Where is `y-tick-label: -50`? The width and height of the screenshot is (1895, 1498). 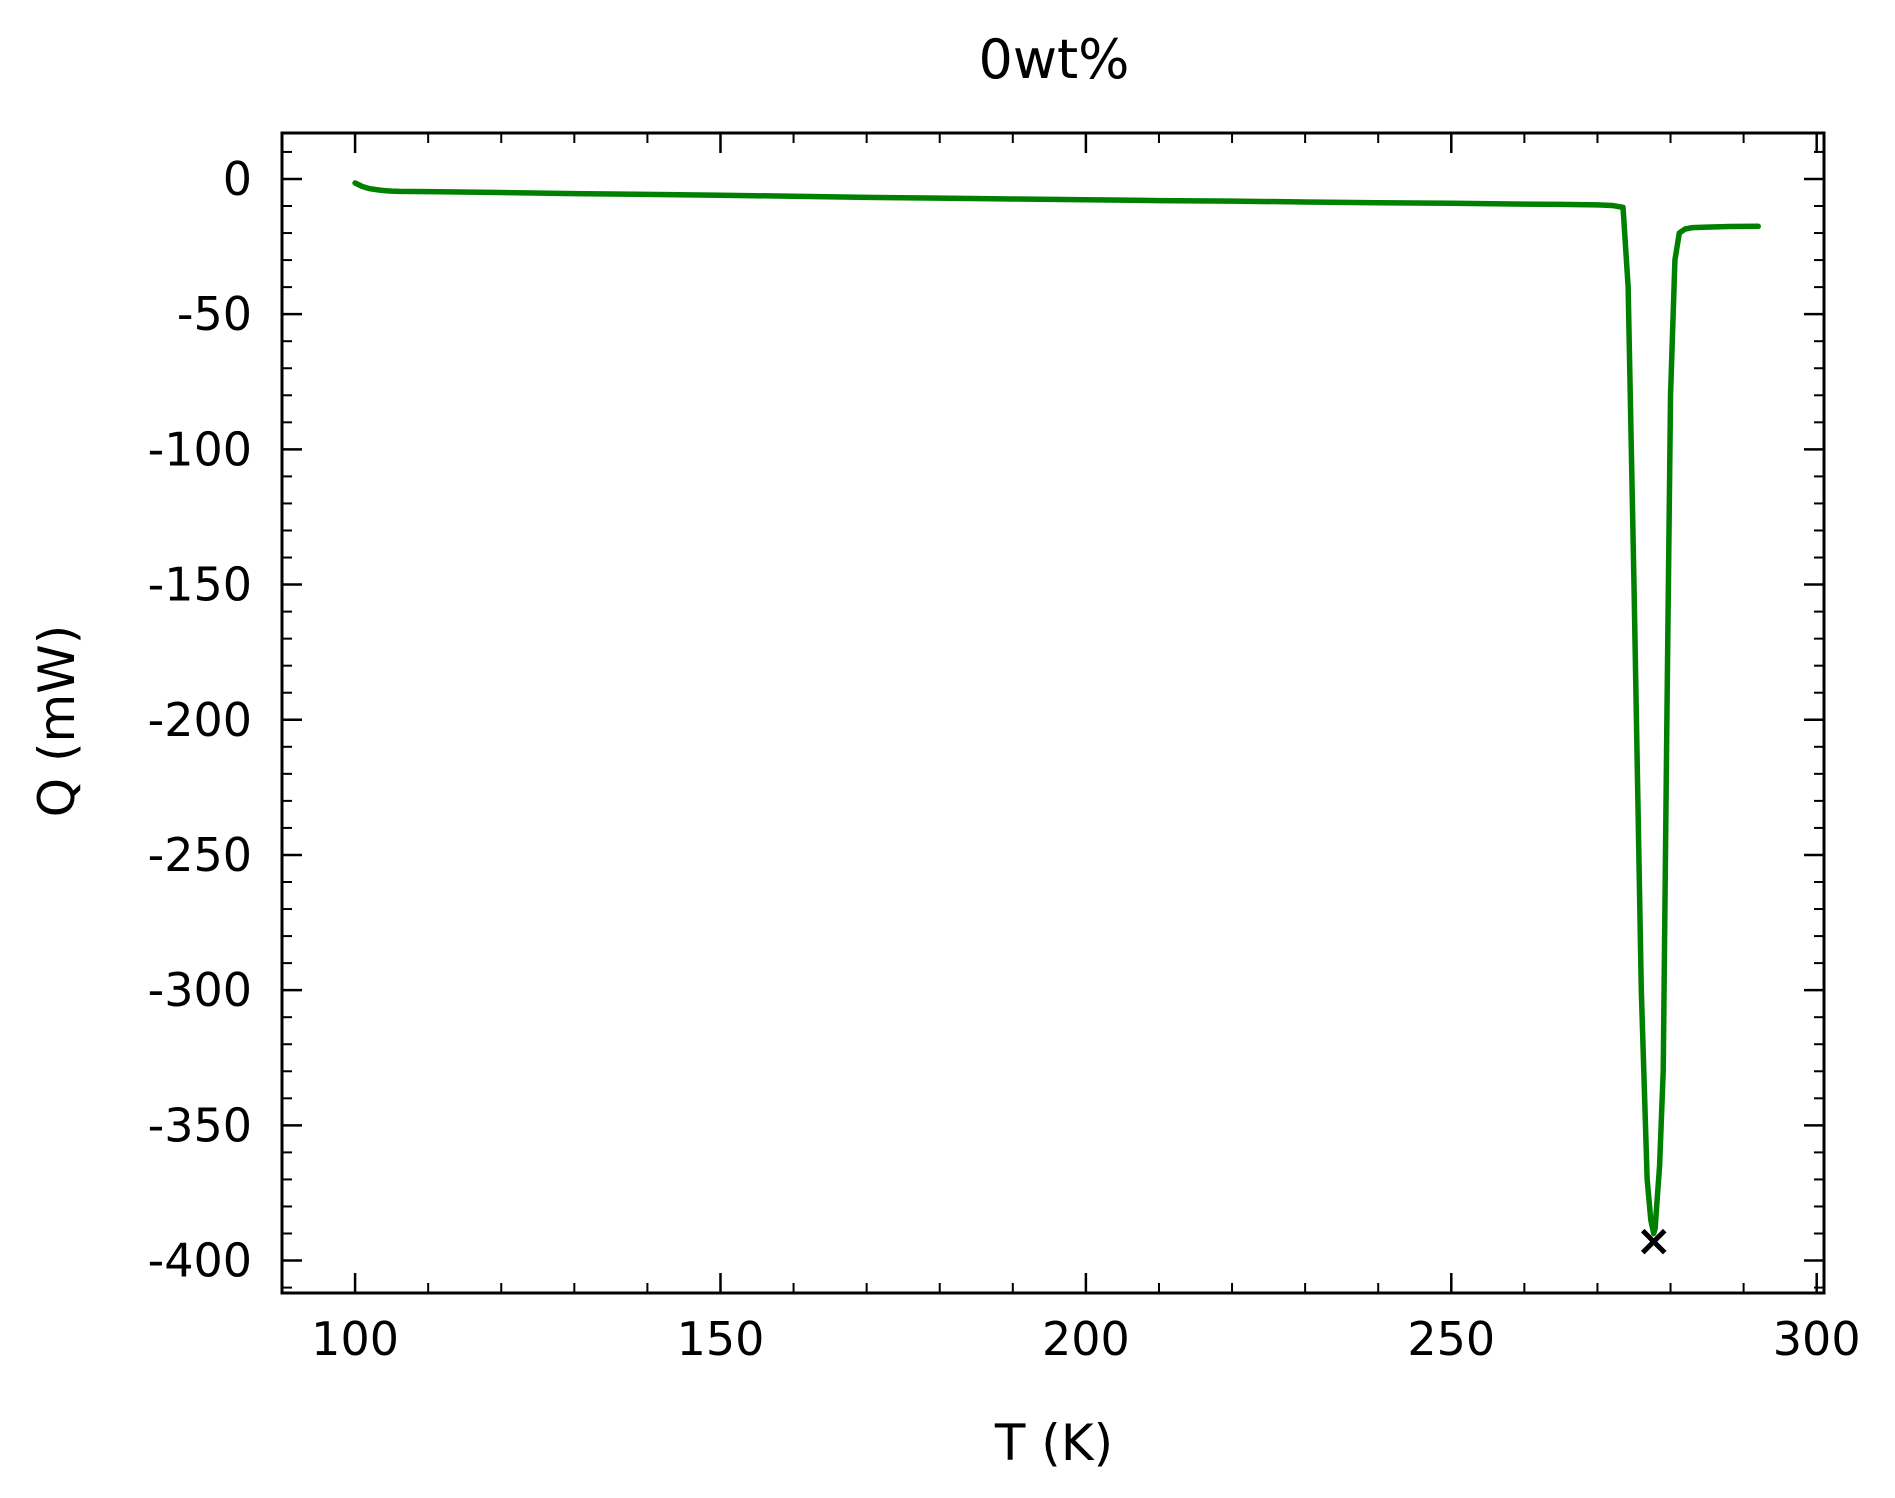
y-tick-label: -50 is located at coordinates (214, 314).